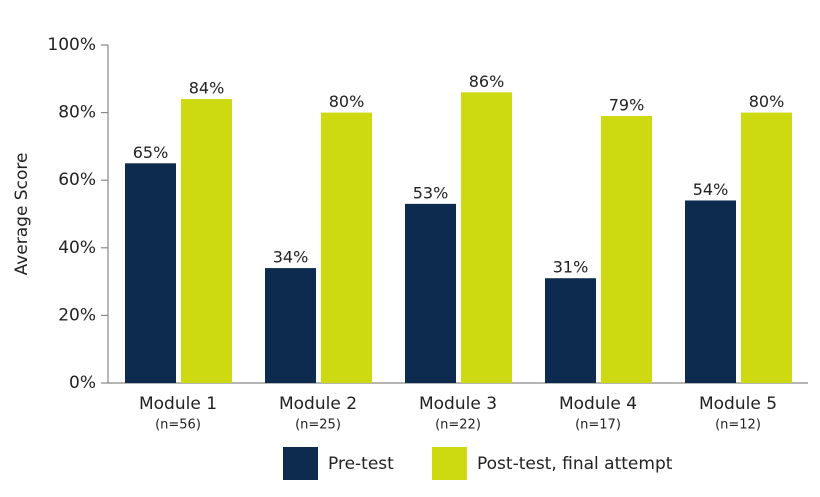 This screenshot has width=820, height=497. Describe the element at coordinates (291, 257) in the screenshot. I see `value-label: 34%` at that location.